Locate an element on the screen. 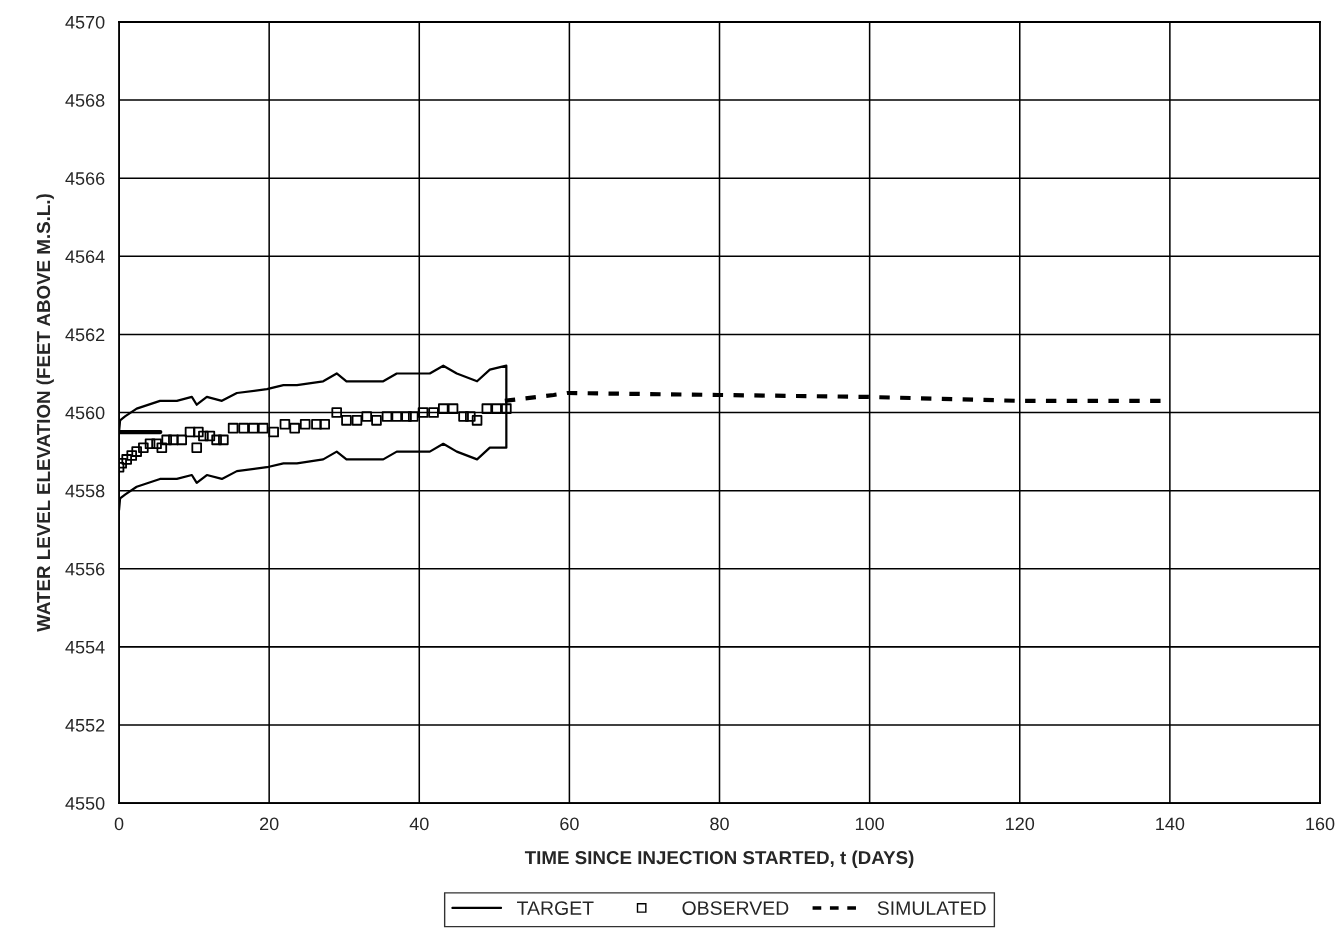 This screenshot has height=936, width=1342. legend-label: TARGET is located at coordinates (555, 908).